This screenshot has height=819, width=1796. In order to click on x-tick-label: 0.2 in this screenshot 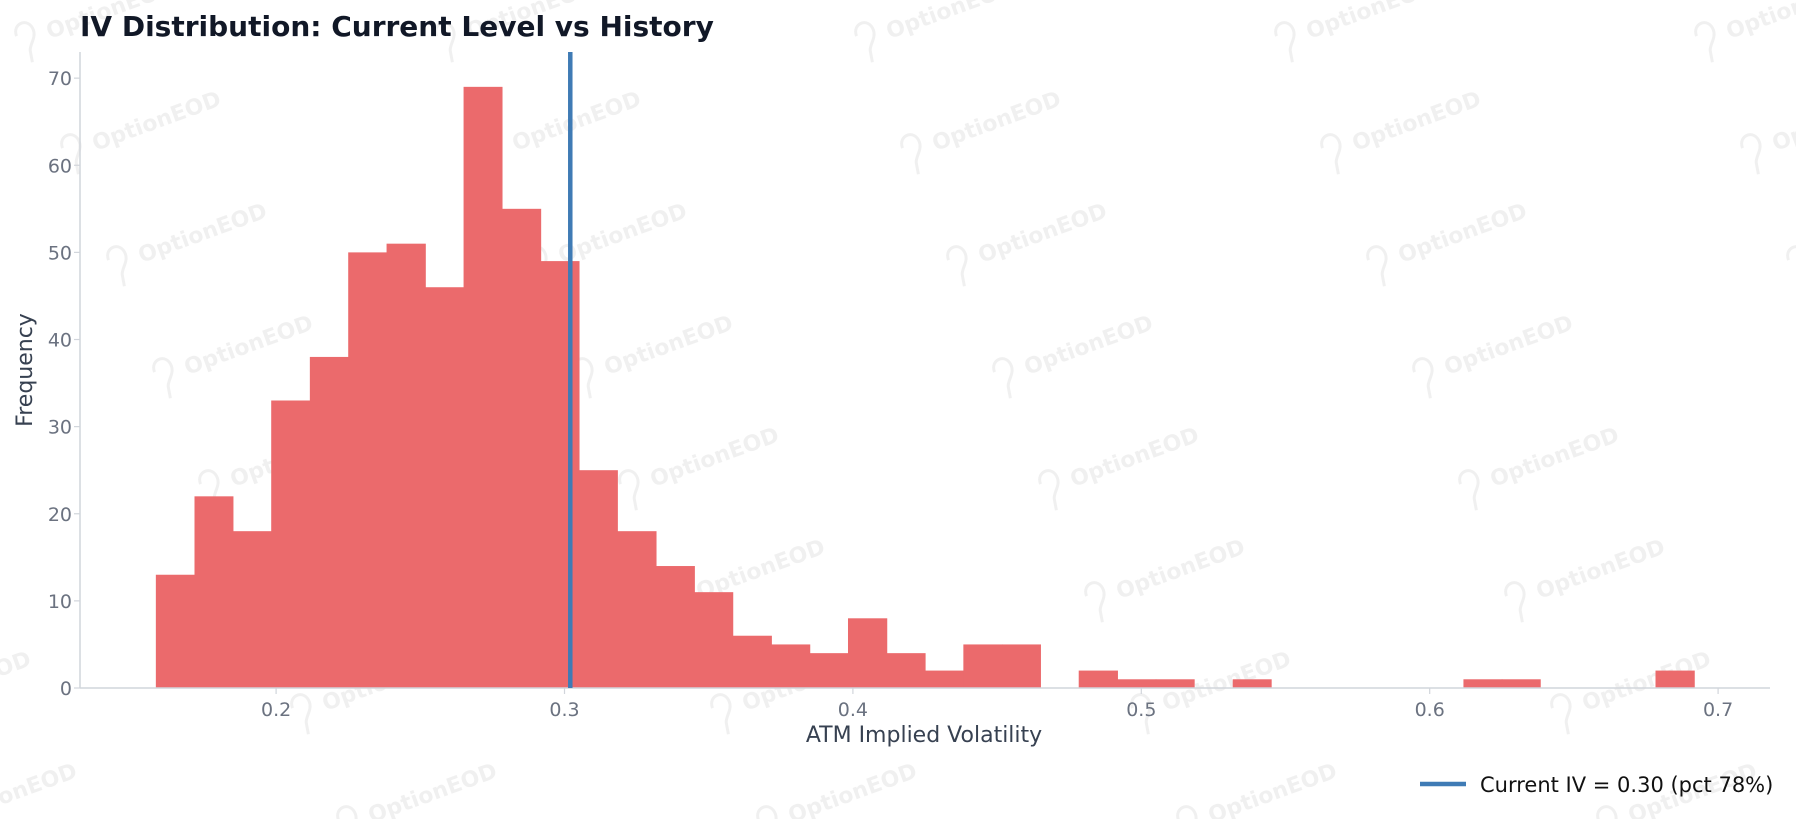, I will do `click(276, 710)`.